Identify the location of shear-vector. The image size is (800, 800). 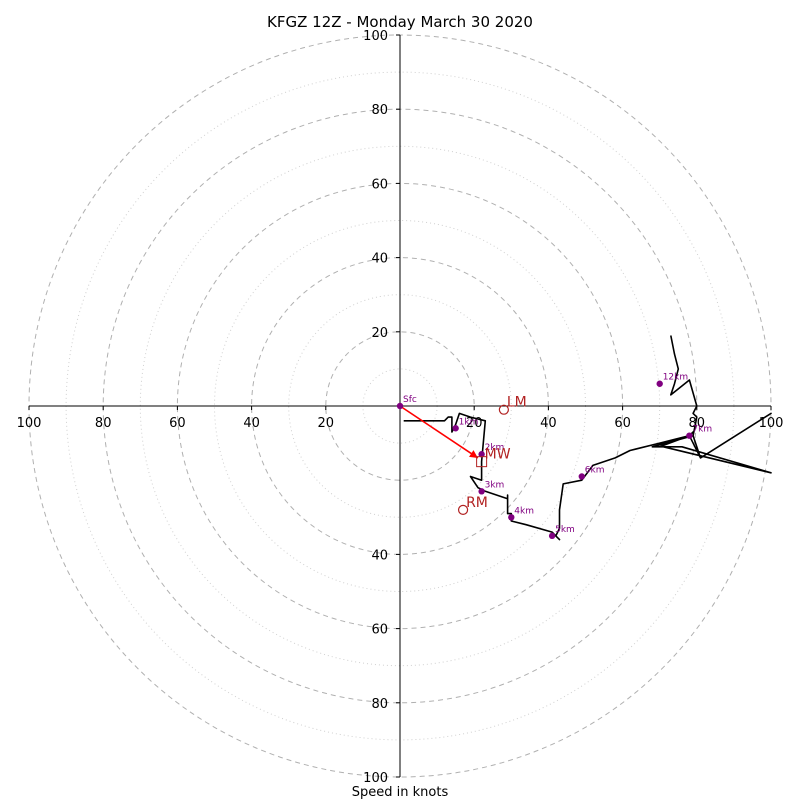
(439, 432).